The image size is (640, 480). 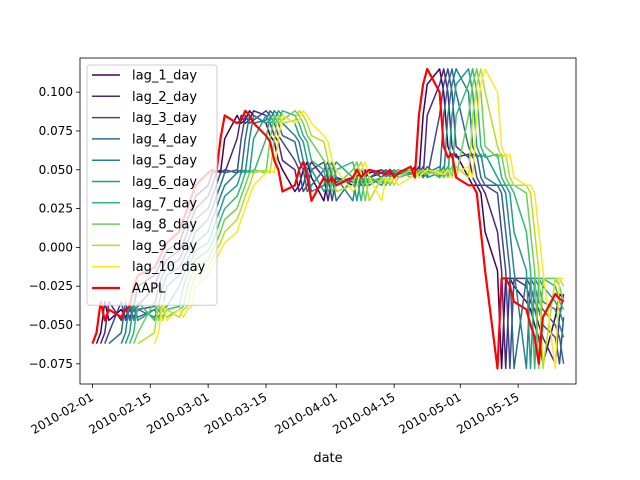 I want to click on x-axis-label: date, so click(x=327, y=458).